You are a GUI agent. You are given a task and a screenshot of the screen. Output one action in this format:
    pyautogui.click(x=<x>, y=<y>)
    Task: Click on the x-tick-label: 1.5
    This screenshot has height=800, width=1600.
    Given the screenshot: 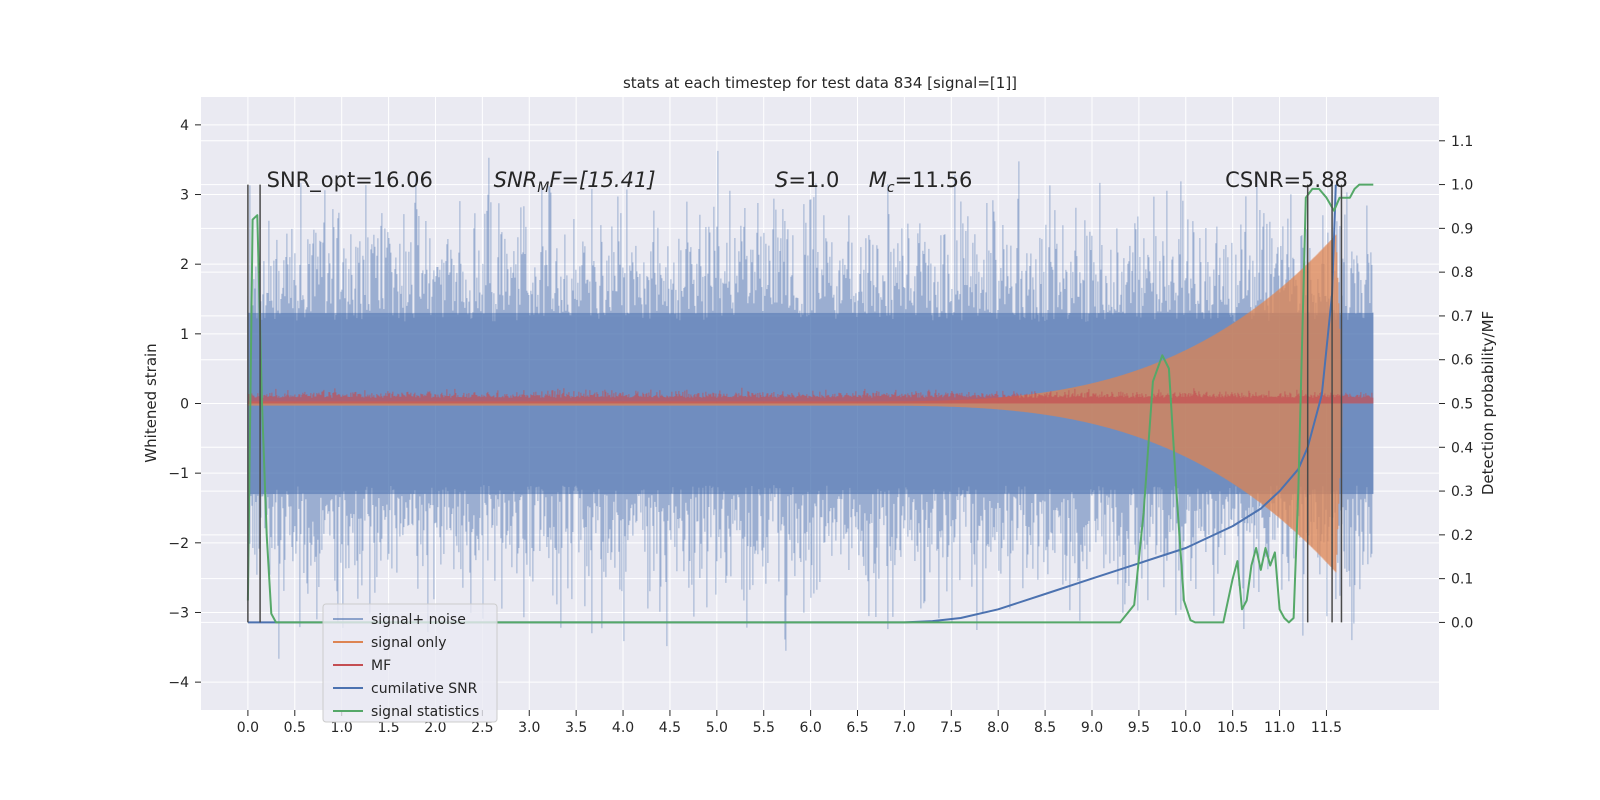 What is the action you would take?
    pyautogui.click(x=388, y=728)
    